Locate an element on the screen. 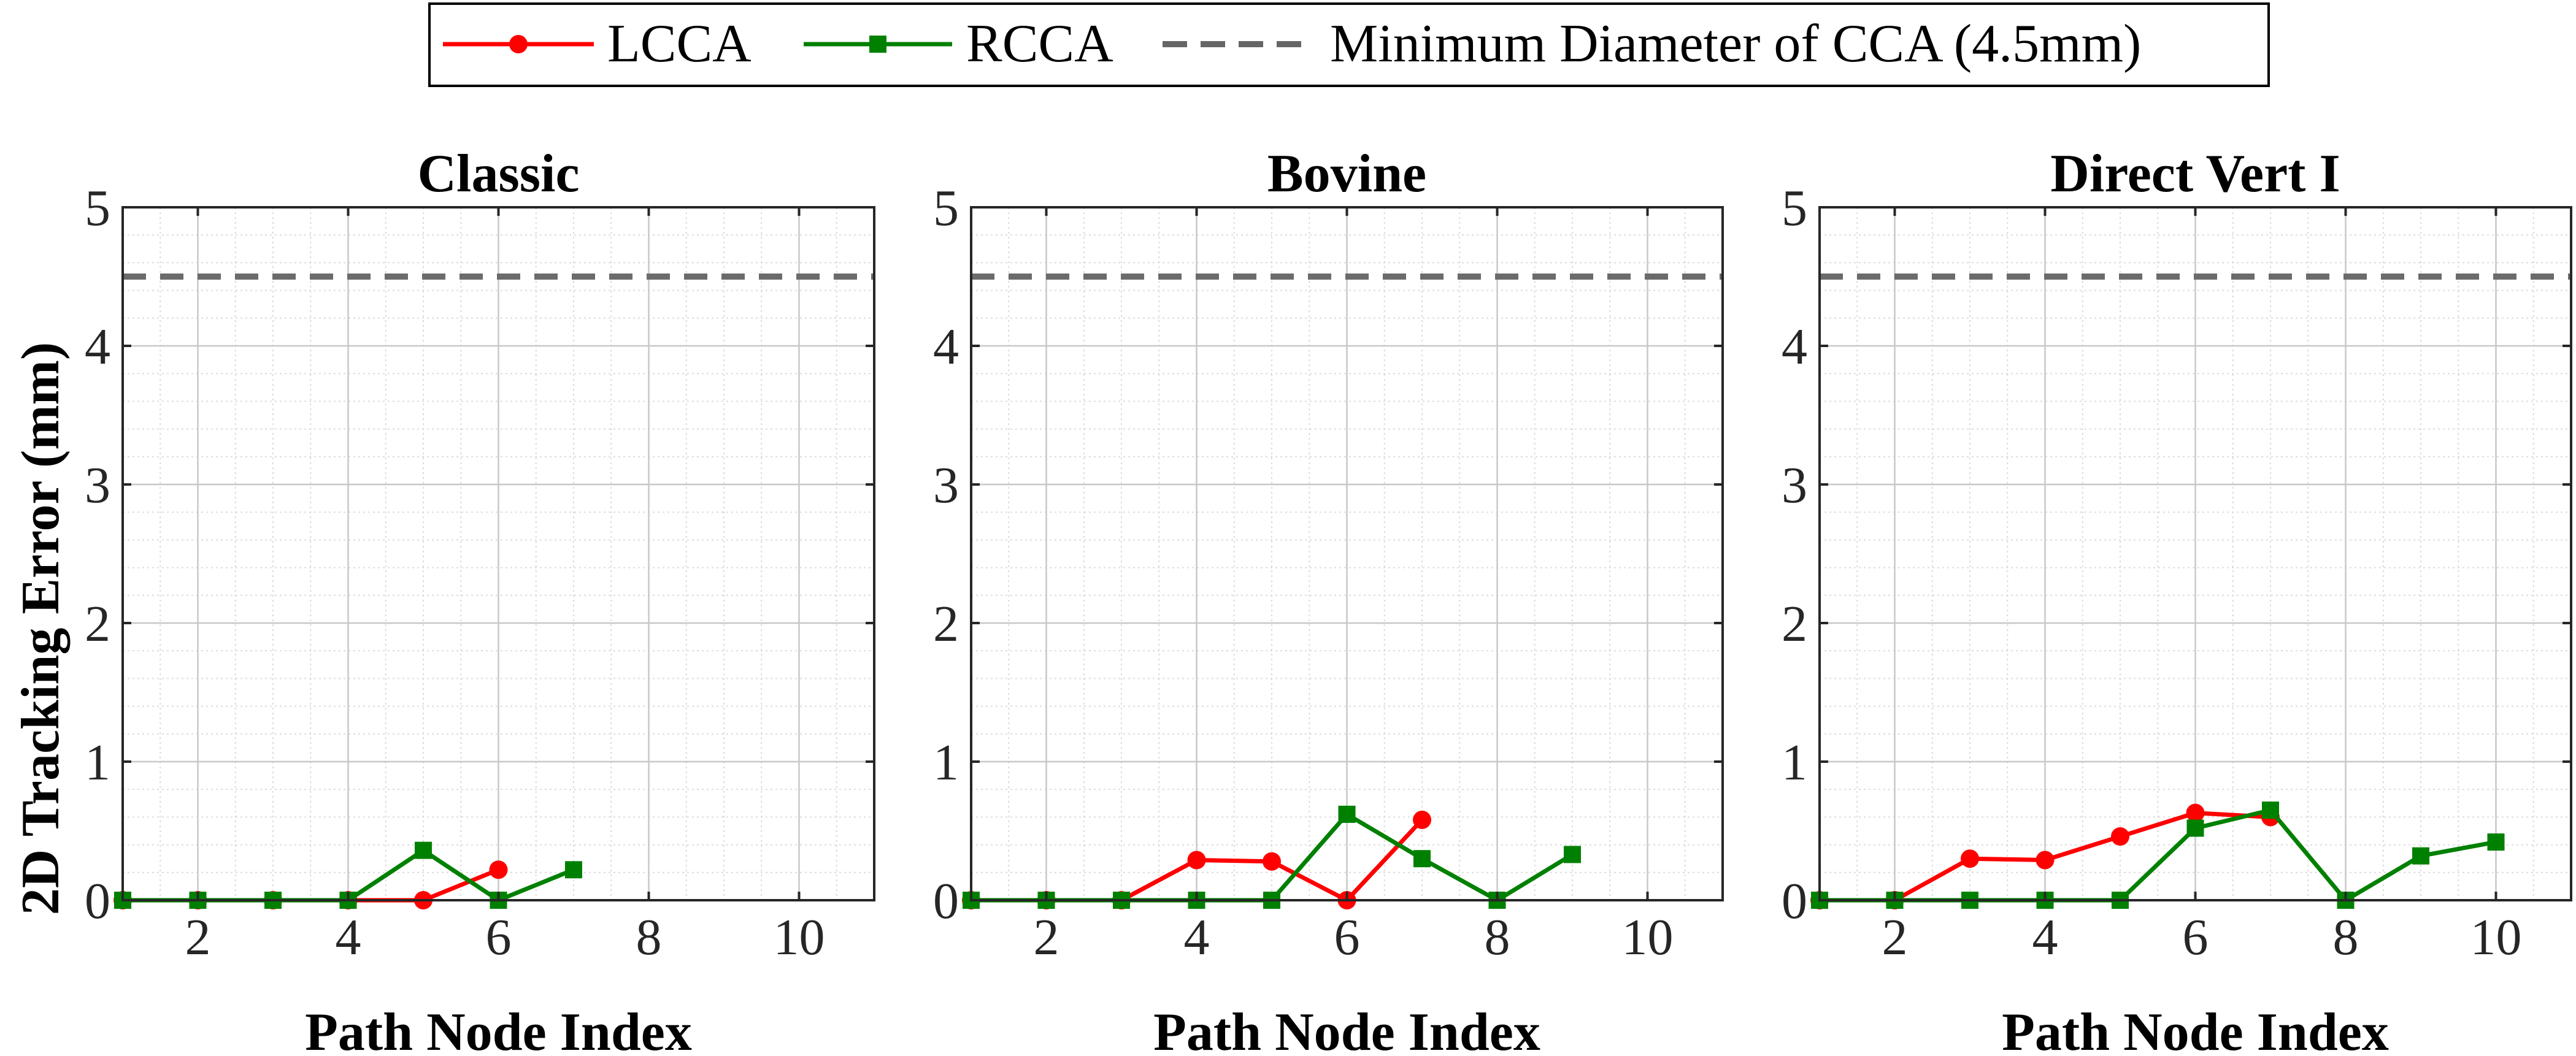  legend-entry-threshold: Minimum Diameter of CCA (4.5mm) is located at coordinates (1652, 44).